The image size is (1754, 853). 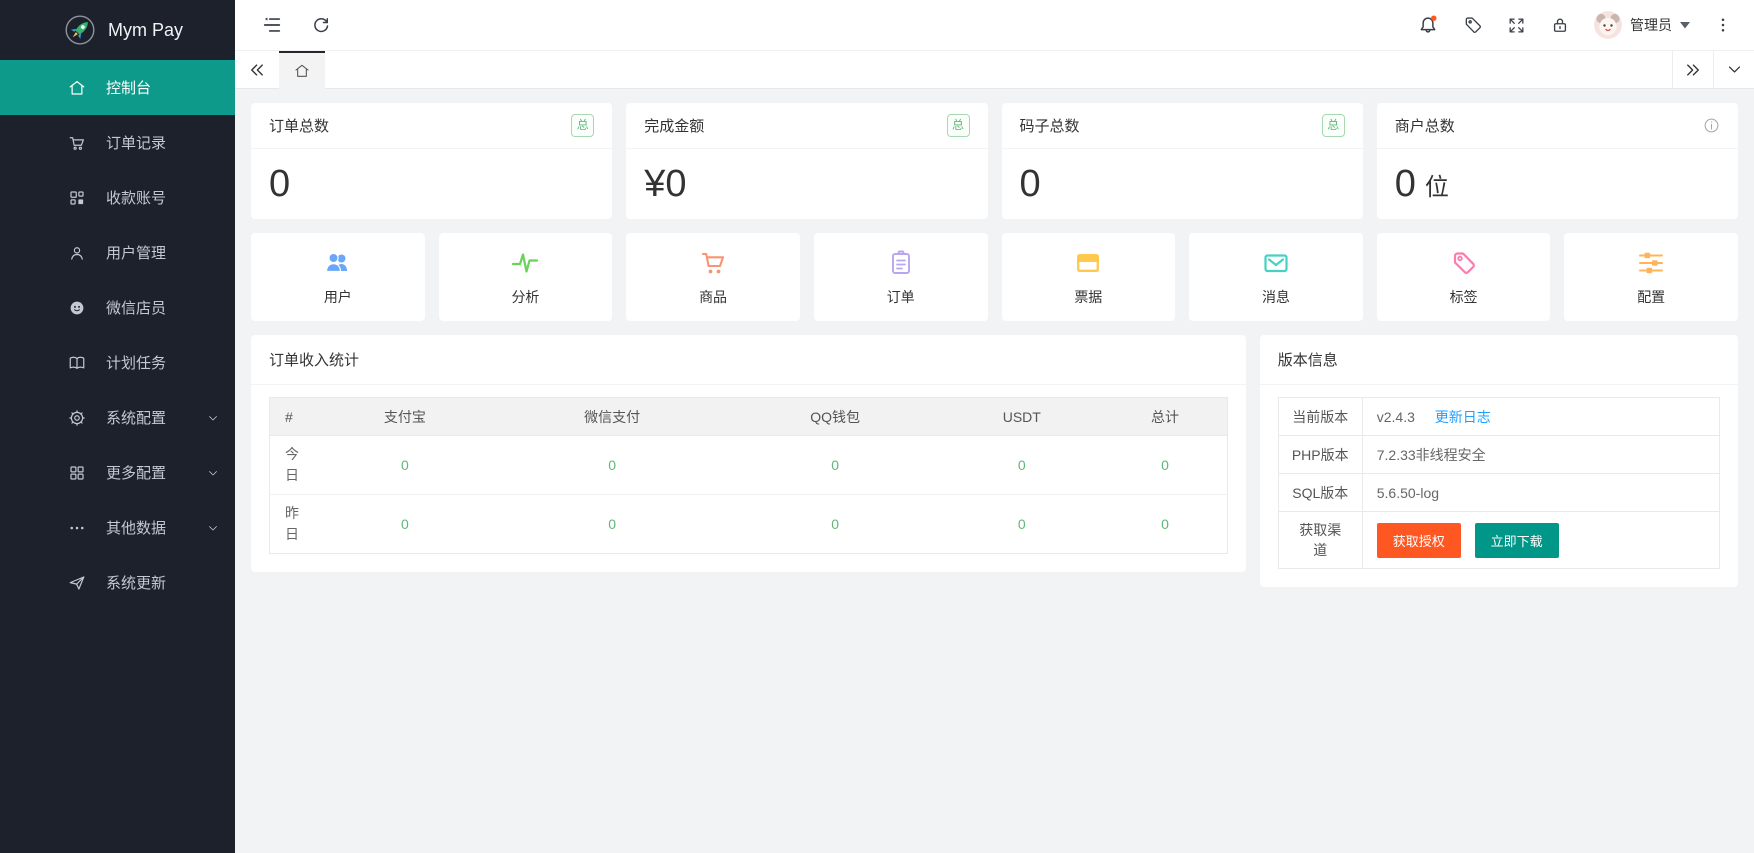 What do you see at coordinates (1088, 277) in the screenshot?
I see `shortcut-bills: 票据` at bounding box center [1088, 277].